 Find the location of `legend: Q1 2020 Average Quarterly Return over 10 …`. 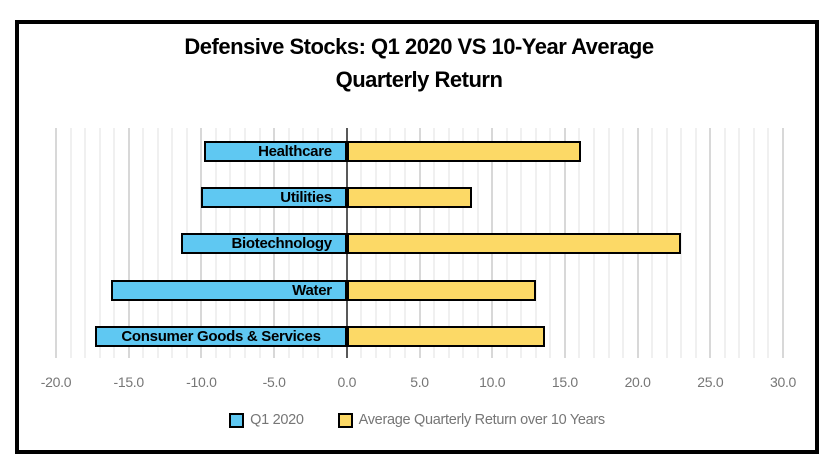

legend: Q1 2020 Average Quarterly Return over 10 … is located at coordinates (417, 420).